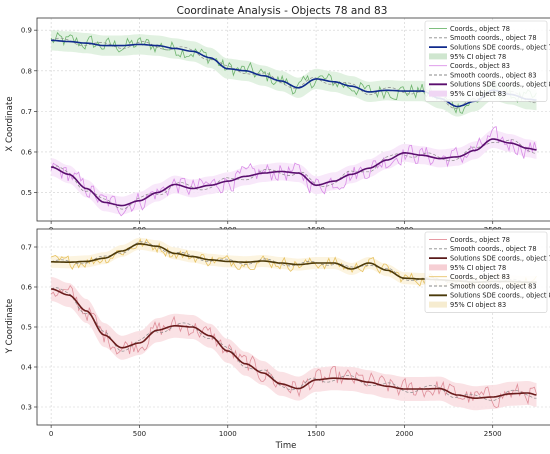 This screenshot has height=454, width=550. What do you see at coordinates (27, 368) in the screenshot?
I see `y-tick-label: 0.4` at bounding box center [27, 368].